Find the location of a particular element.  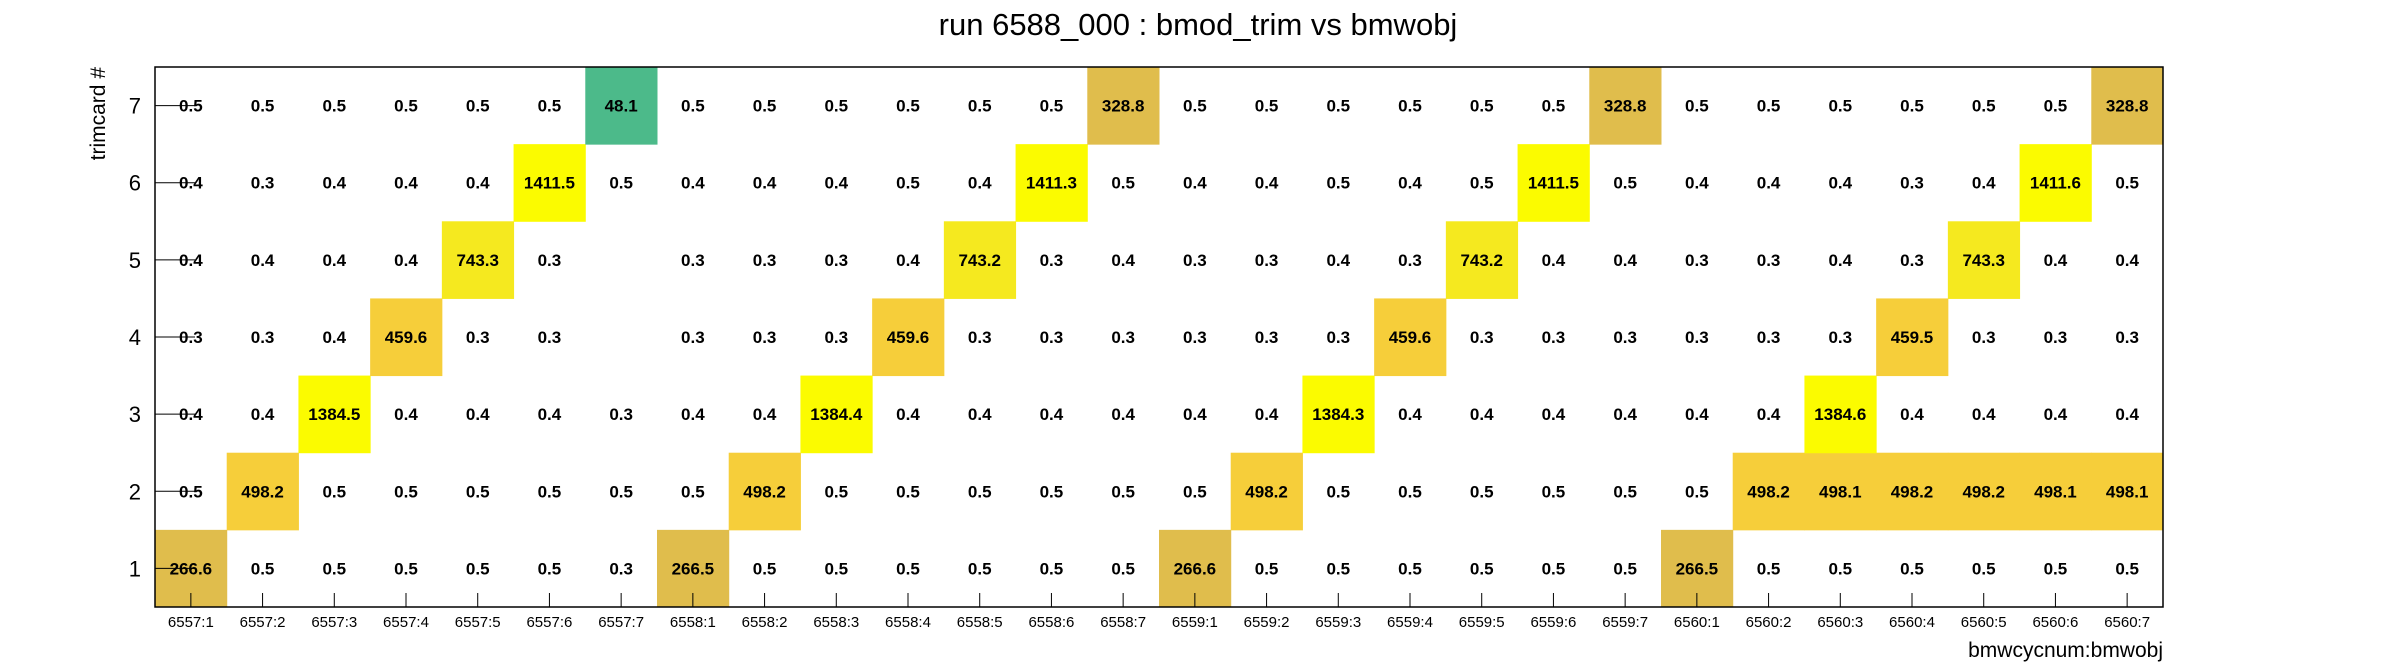

x-tick-label: 6560:5 is located at coordinates (1984, 622).